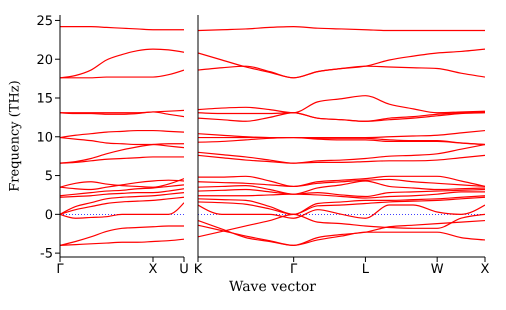  I want to click on x-tick-label: L, so click(366, 270).